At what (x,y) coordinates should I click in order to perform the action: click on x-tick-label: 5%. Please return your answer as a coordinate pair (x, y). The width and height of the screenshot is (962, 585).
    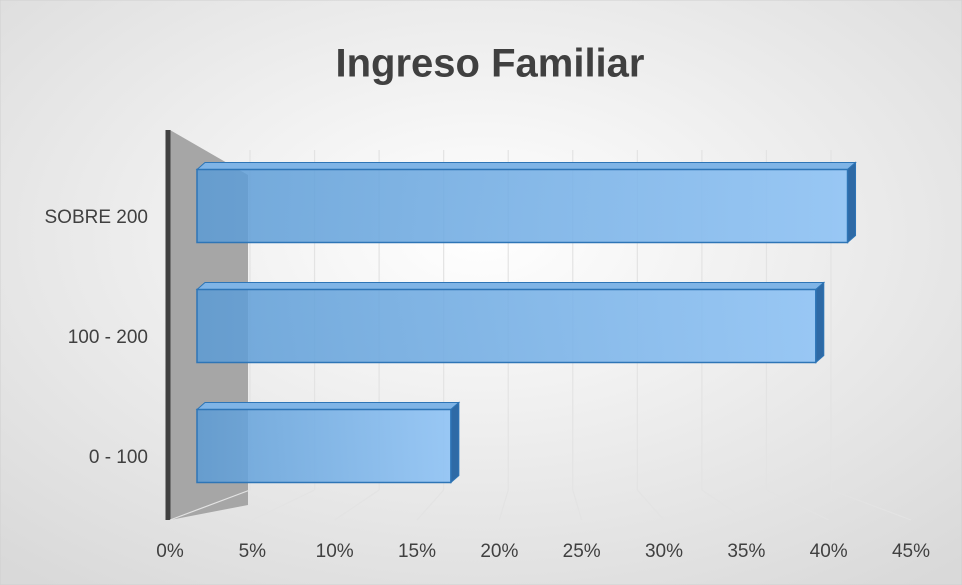
    Looking at the image, I should click on (253, 551).